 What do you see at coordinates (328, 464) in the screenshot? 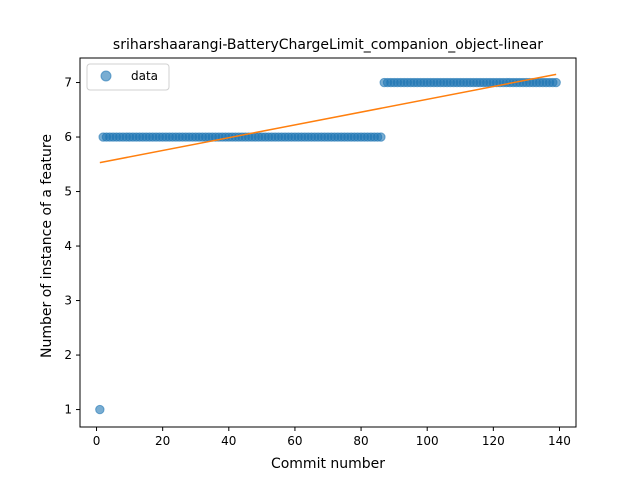
I see `x-axis-label: Commit number` at bounding box center [328, 464].